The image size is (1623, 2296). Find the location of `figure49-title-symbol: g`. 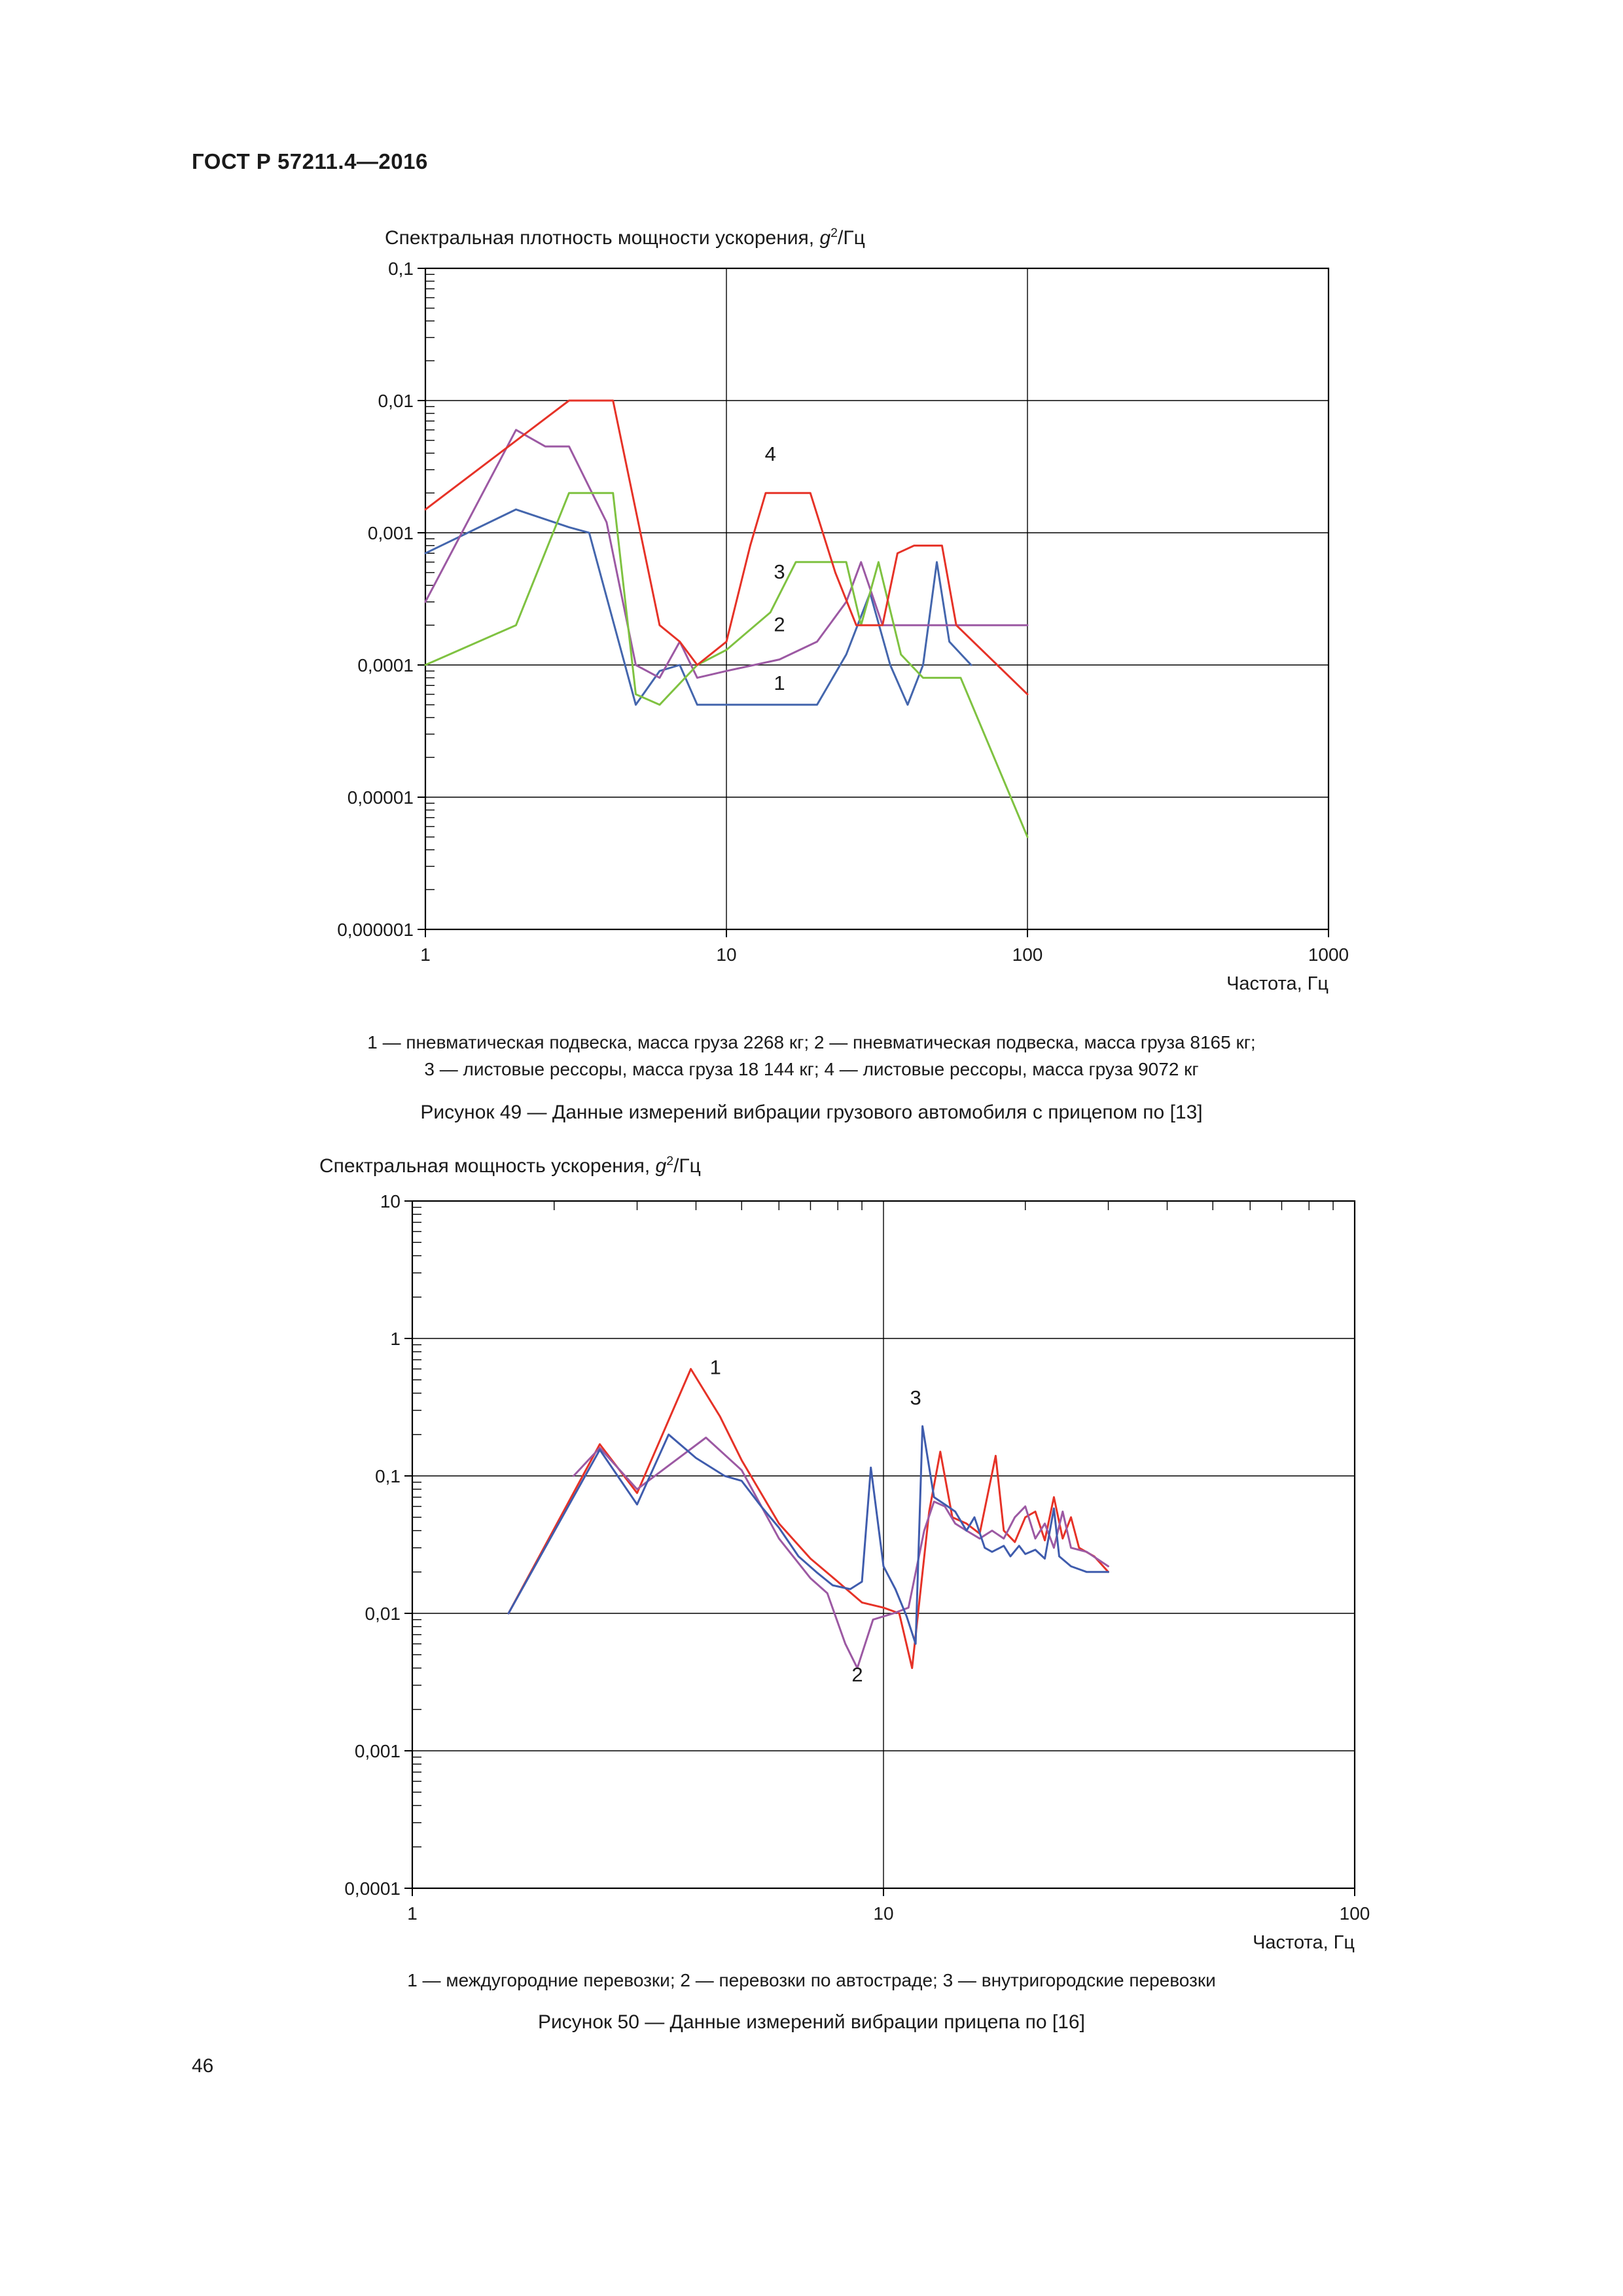

figure49-title-symbol: g is located at coordinates (825, 238).